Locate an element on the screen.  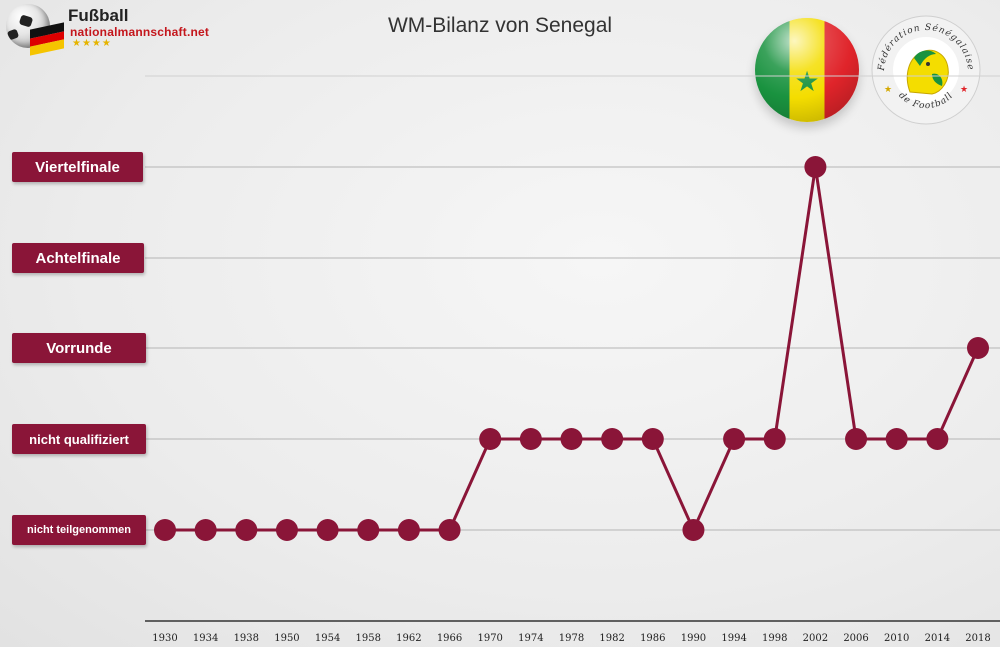
brand-title: Fußball is located at coordinates (98, 15).